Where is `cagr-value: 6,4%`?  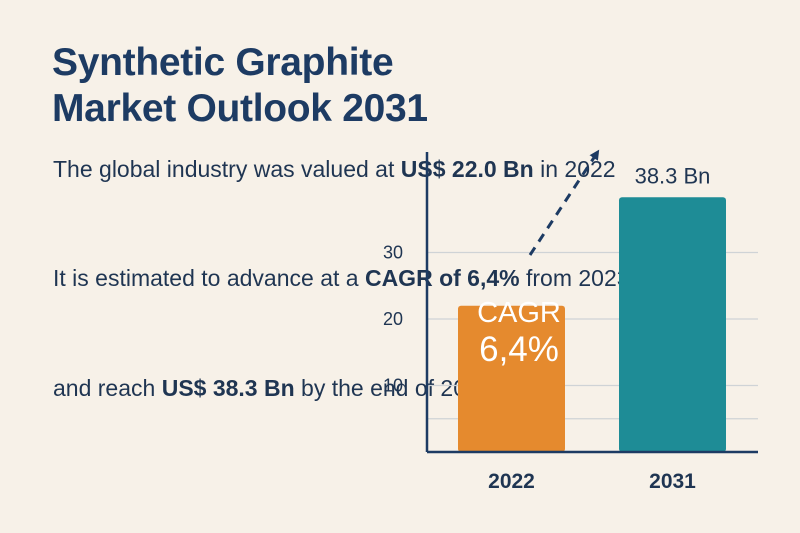 cagr-value: 6,4% is located at coordinates (519, 349).